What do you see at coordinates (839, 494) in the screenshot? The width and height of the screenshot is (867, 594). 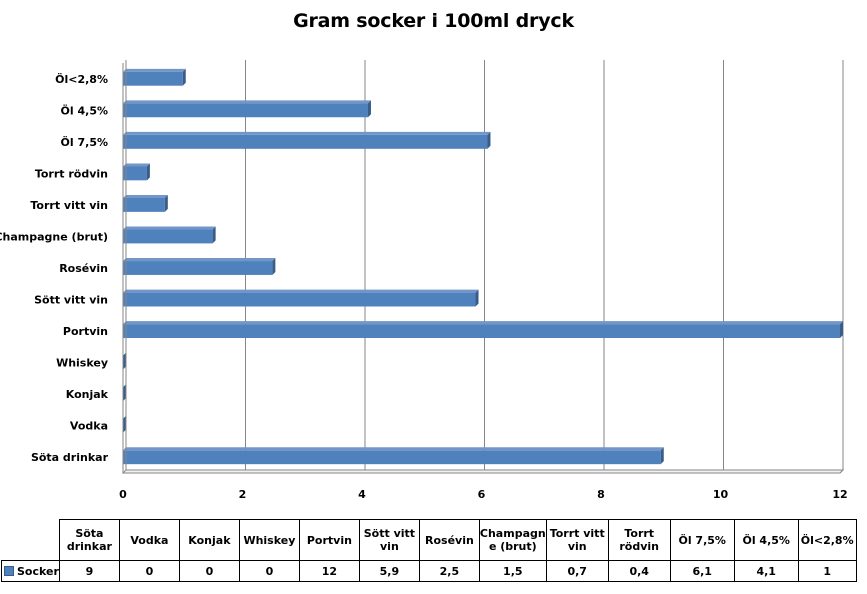 I see `x-tick-label: 12` at bounding box center [839, 494].